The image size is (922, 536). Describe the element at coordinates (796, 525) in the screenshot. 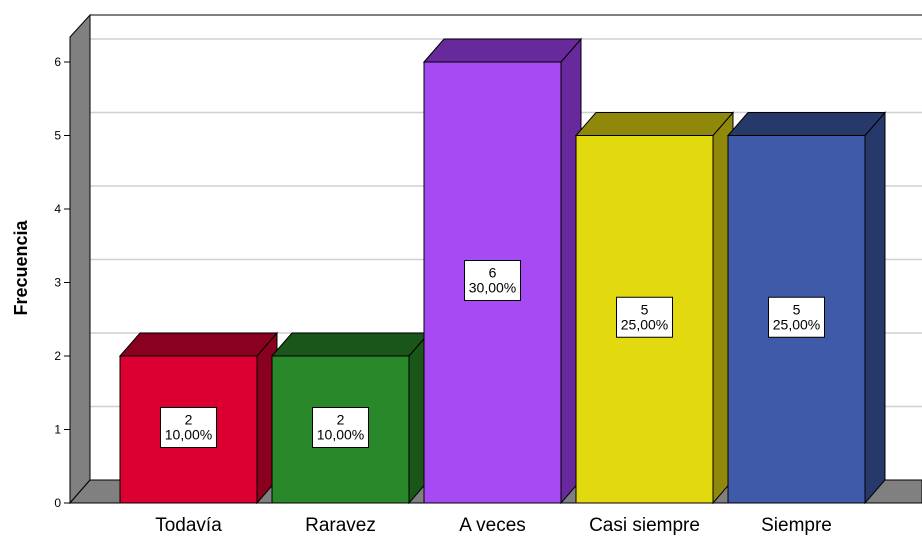

I see `category-label: Siempre` at that location.